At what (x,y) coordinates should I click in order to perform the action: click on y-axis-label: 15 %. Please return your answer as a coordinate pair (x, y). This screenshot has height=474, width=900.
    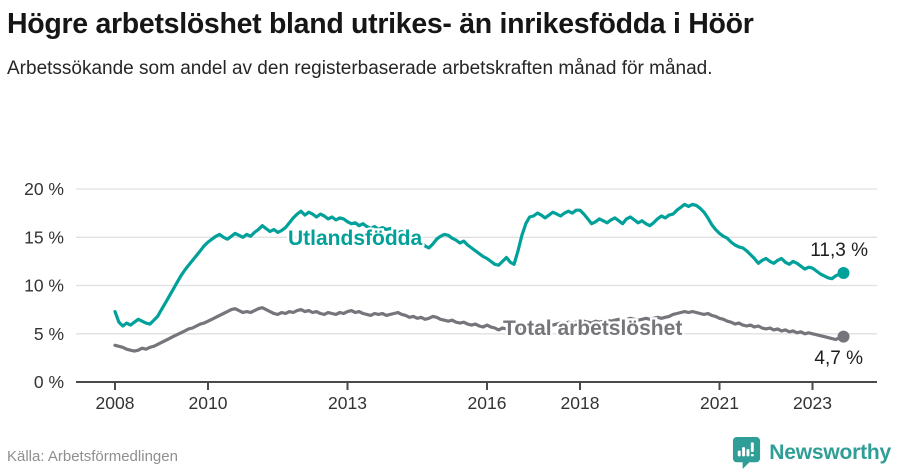
    Looking at the image, I should click on (44, 237).